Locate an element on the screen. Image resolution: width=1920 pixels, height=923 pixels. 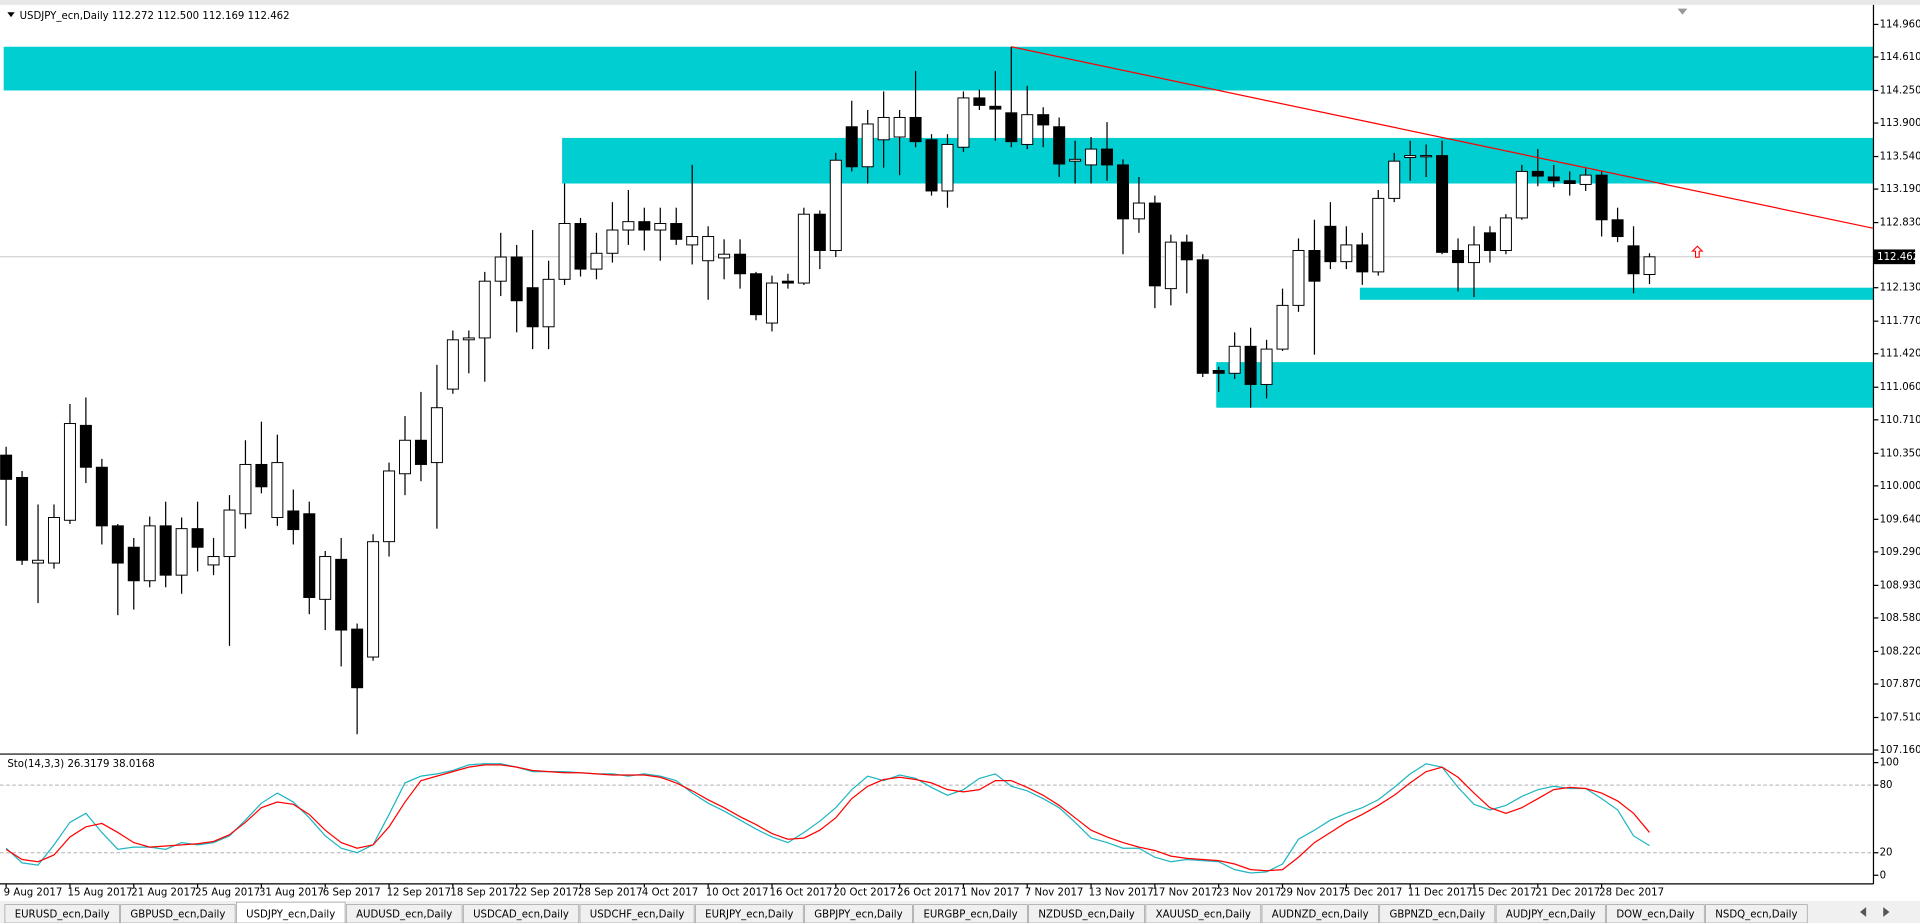
y-tick-label: 80 is located at coordinates (1886, 785).